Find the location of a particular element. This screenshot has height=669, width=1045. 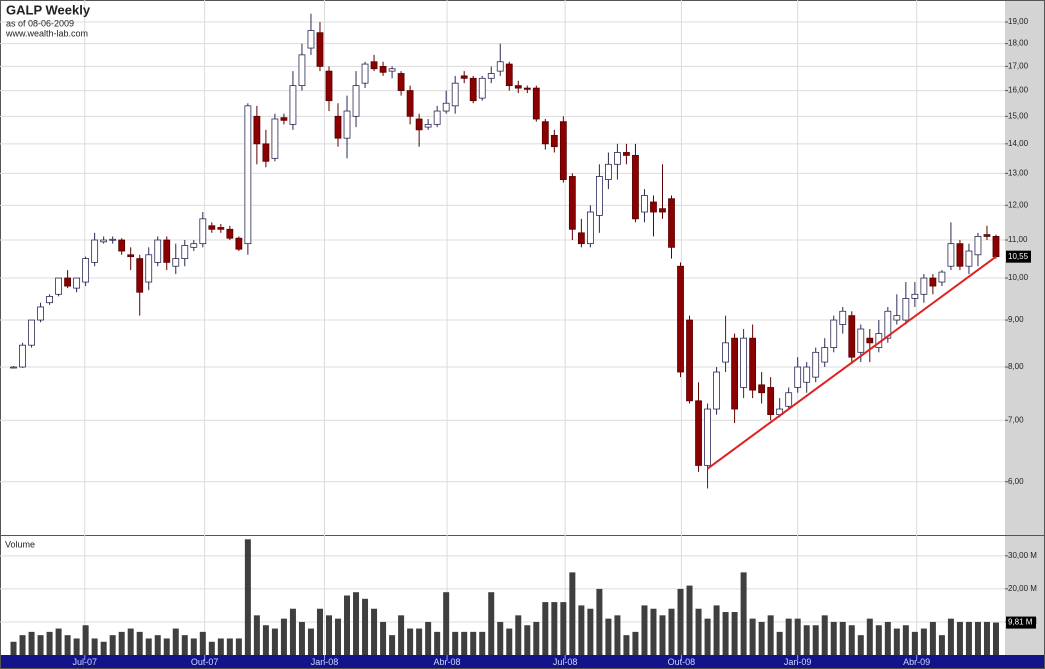

x-tick-label: Out-07 is located at coordinates (205, 662).